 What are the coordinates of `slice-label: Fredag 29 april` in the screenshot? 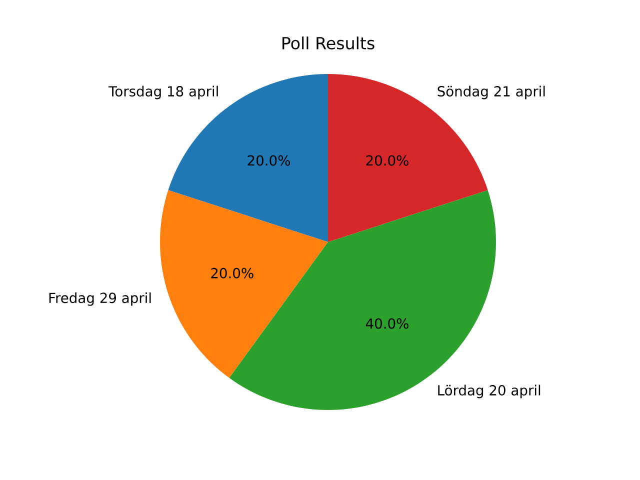 It's located at (100, 299).